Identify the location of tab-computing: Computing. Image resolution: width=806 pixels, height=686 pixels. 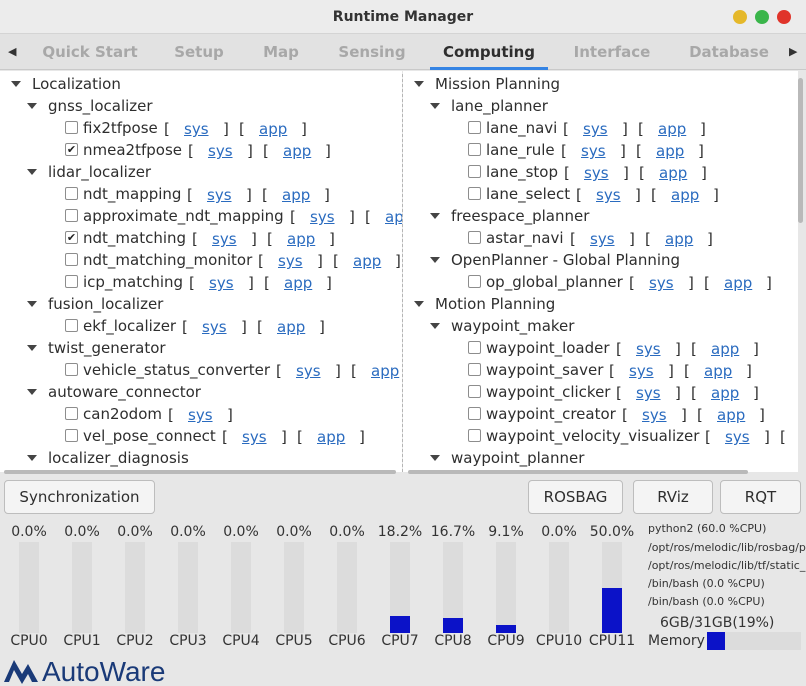
(489, 52).